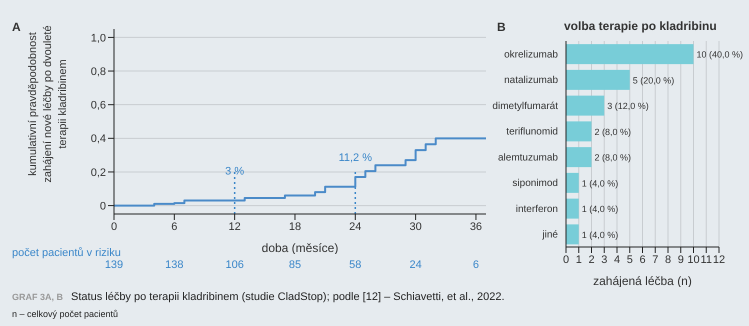 This screenshot has width=749, height=326. Describe the element at coordinates (591, 260) in the screenshot. I see `x-tick-label: 2` at that location.